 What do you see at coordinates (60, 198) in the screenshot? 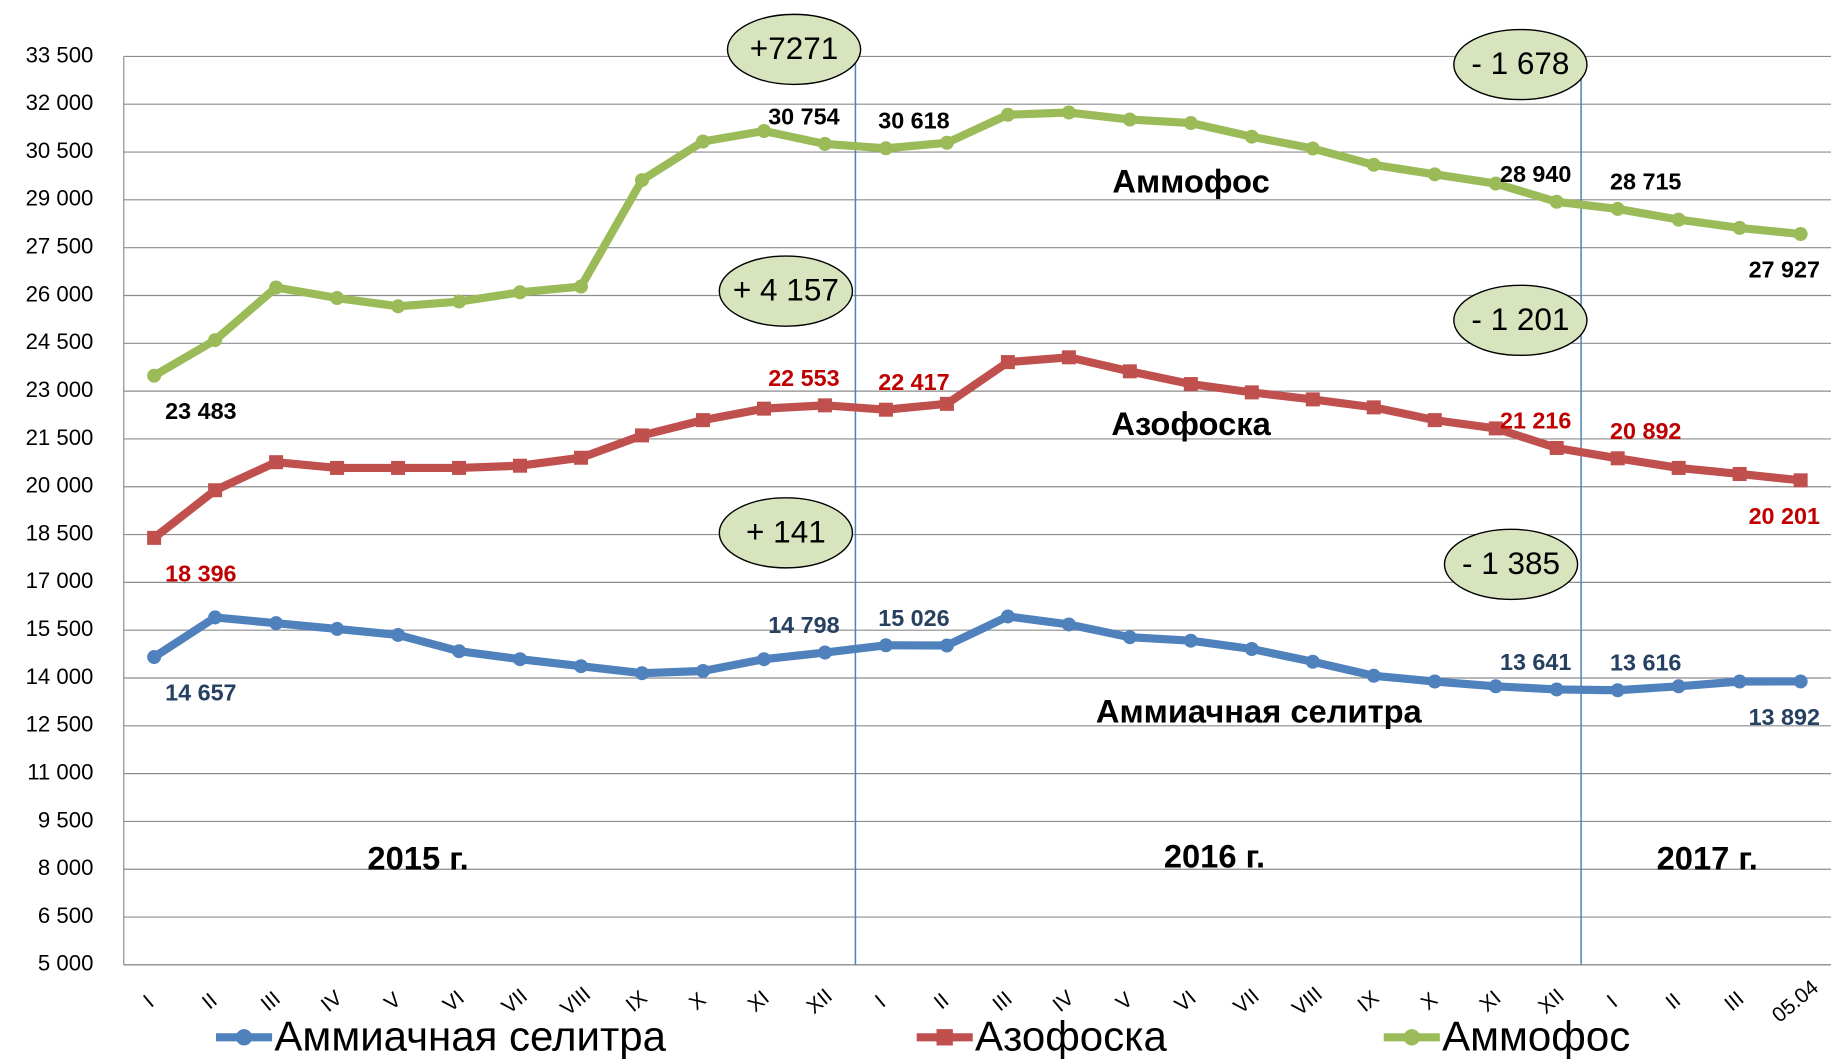
I see `y-tick-label: 29 000` at bounding box center [60, 198].